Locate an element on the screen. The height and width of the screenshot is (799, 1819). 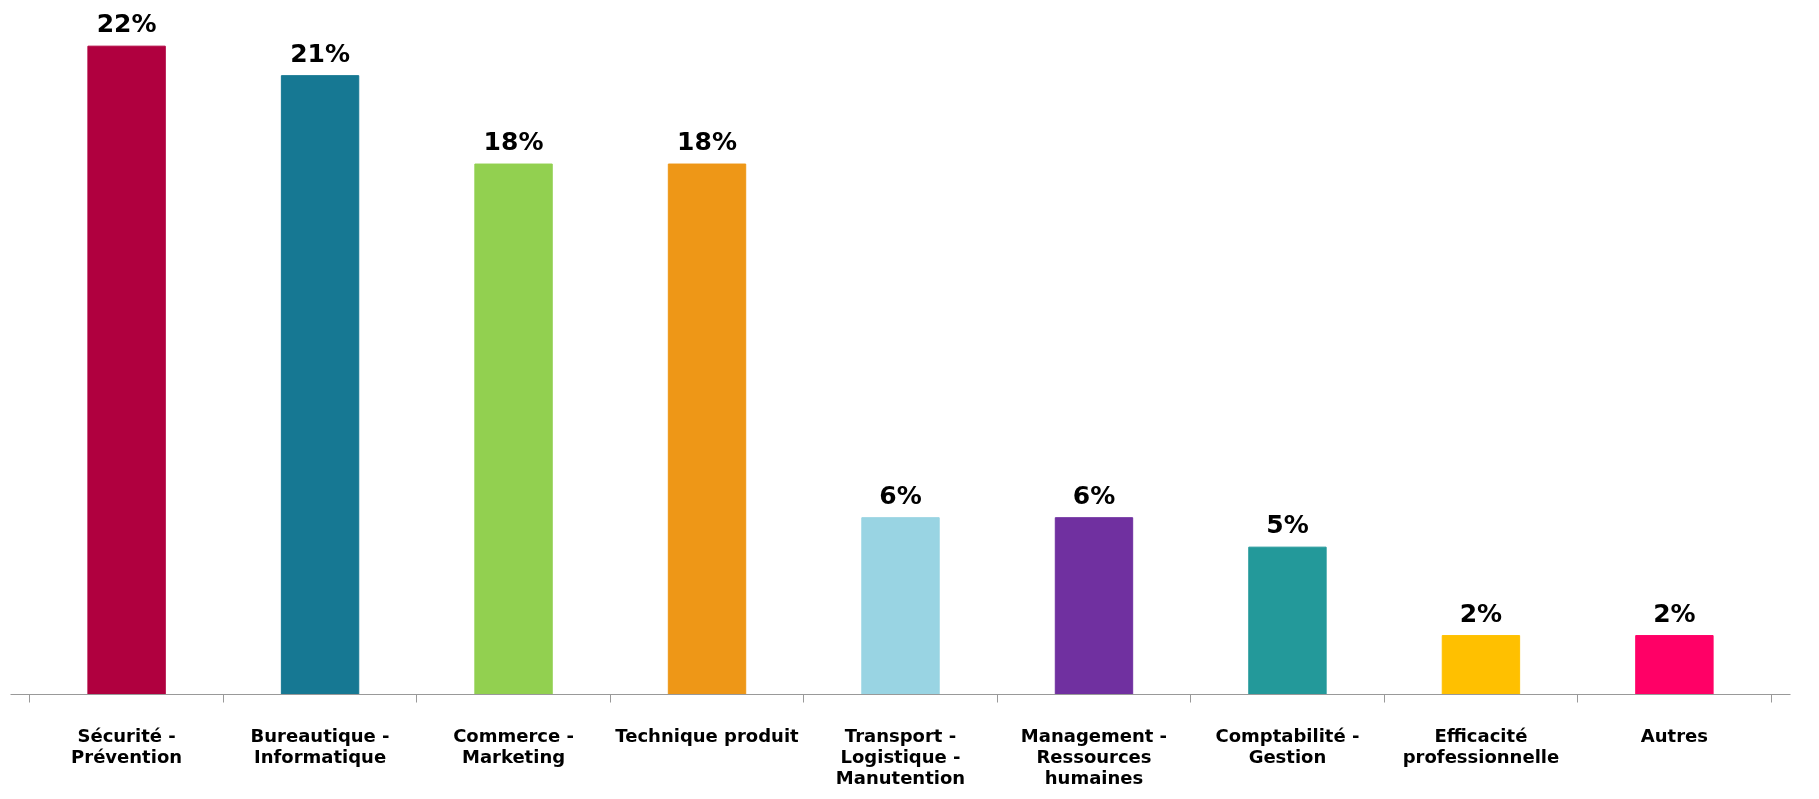
x-tick-label: Autres is located at coordinates (1674, 735).